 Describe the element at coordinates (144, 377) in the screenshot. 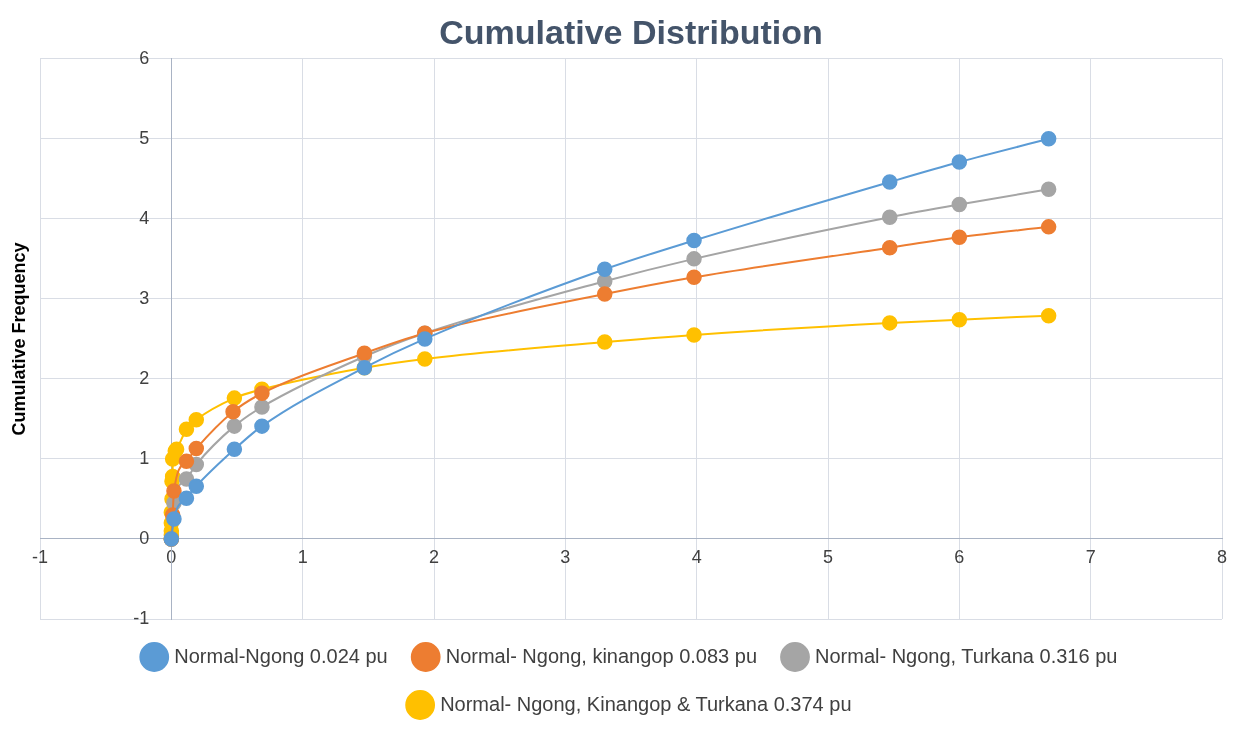

I see `y-tick-label: 2` at that location.